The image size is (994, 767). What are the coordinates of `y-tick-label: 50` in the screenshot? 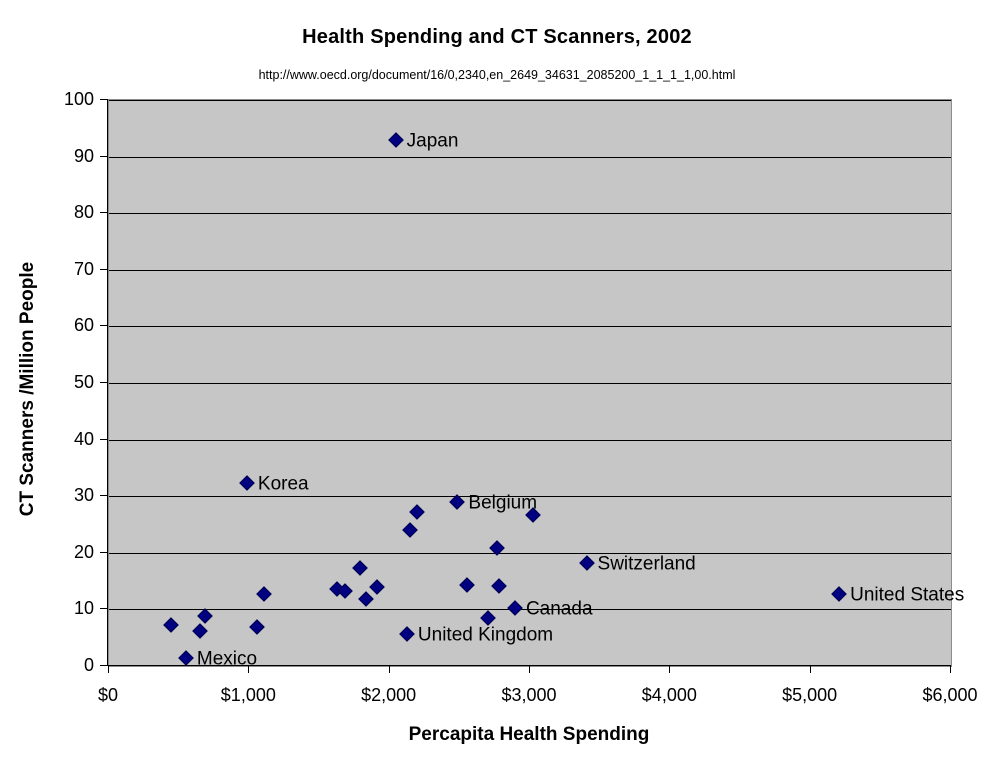 It's located at (83, 382).